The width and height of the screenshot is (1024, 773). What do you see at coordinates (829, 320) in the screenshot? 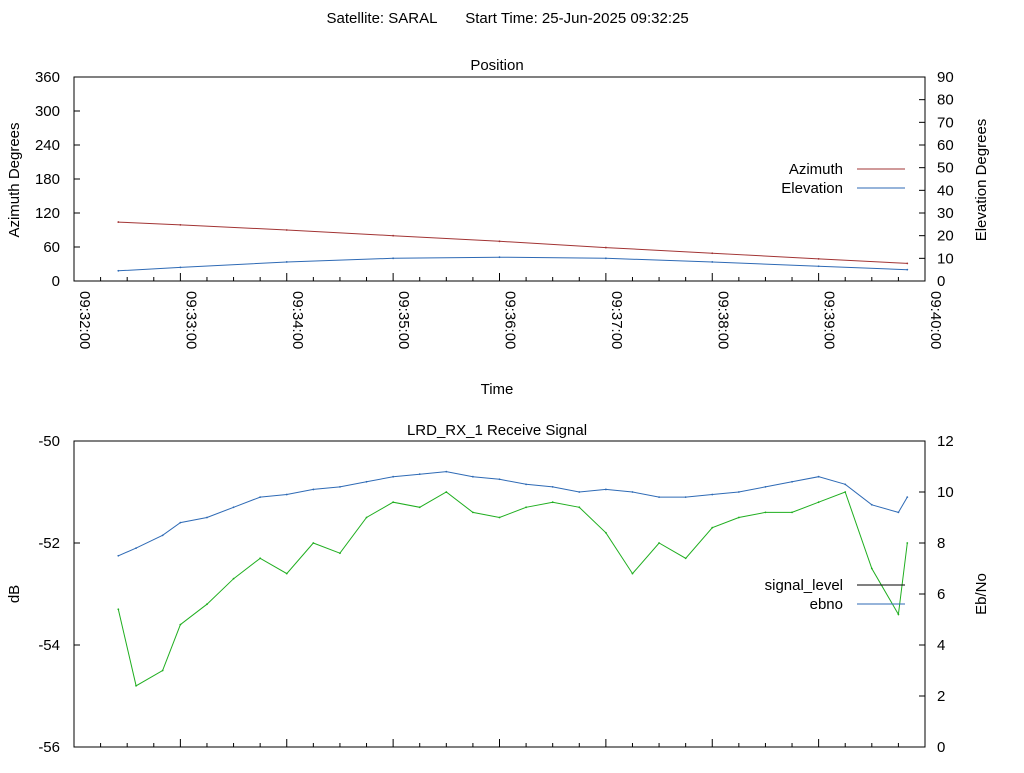
I see `x-tick-label: 09:39:00` at bounding box center [829, 320].